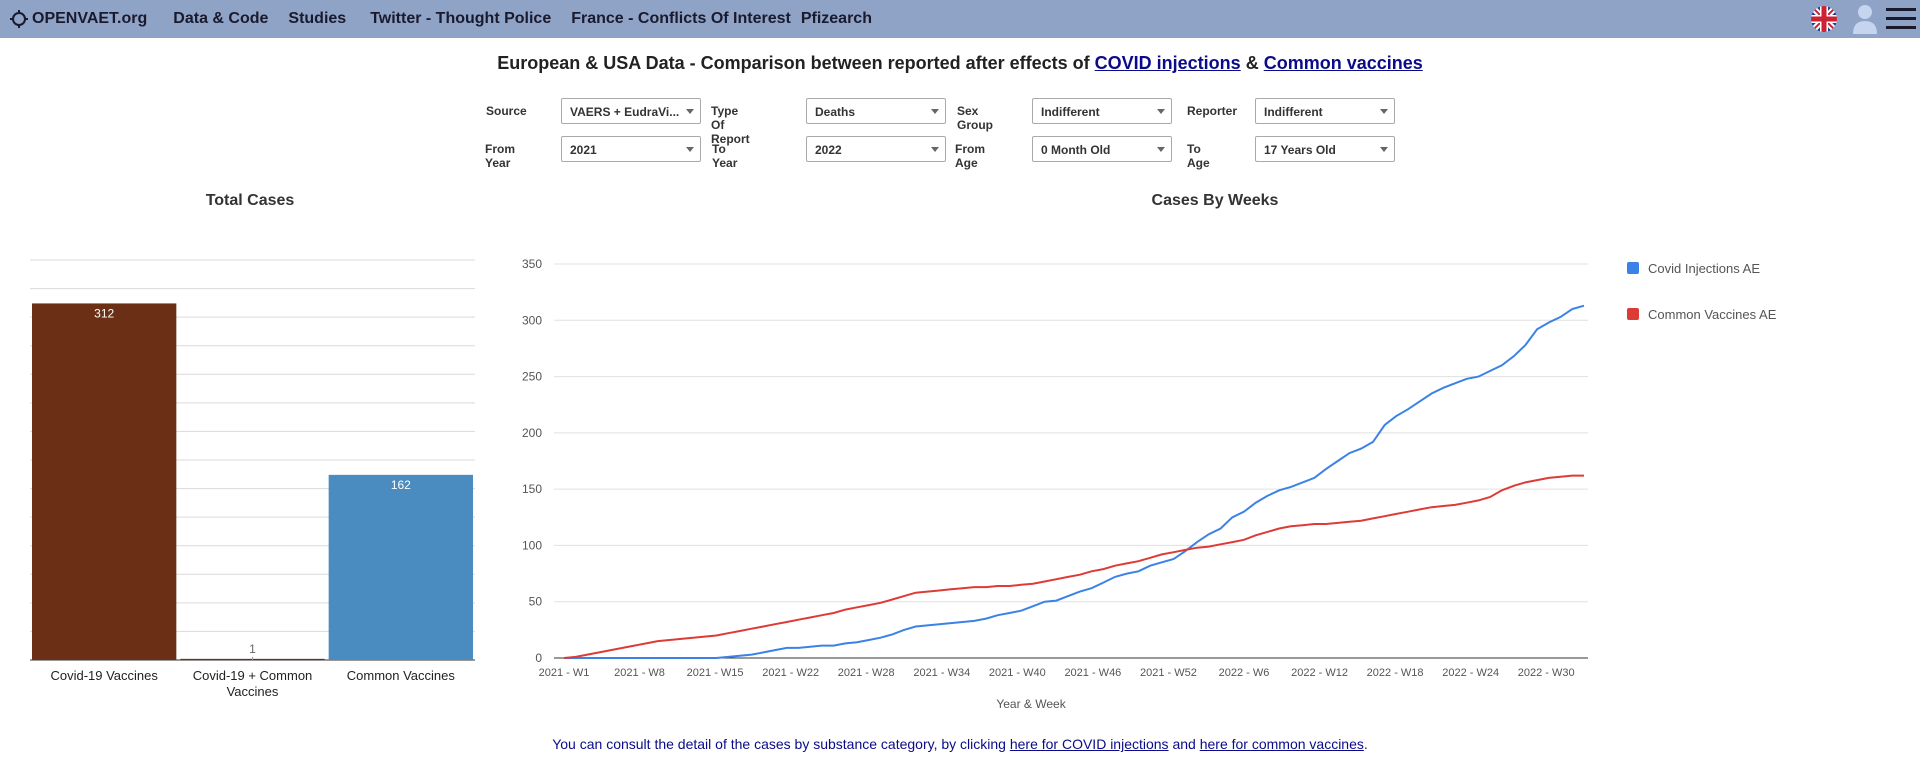 Image resolution: width=1920 pixels, height=765 pixels. I want to click on y-tick-label: 200, so click(532, 433).